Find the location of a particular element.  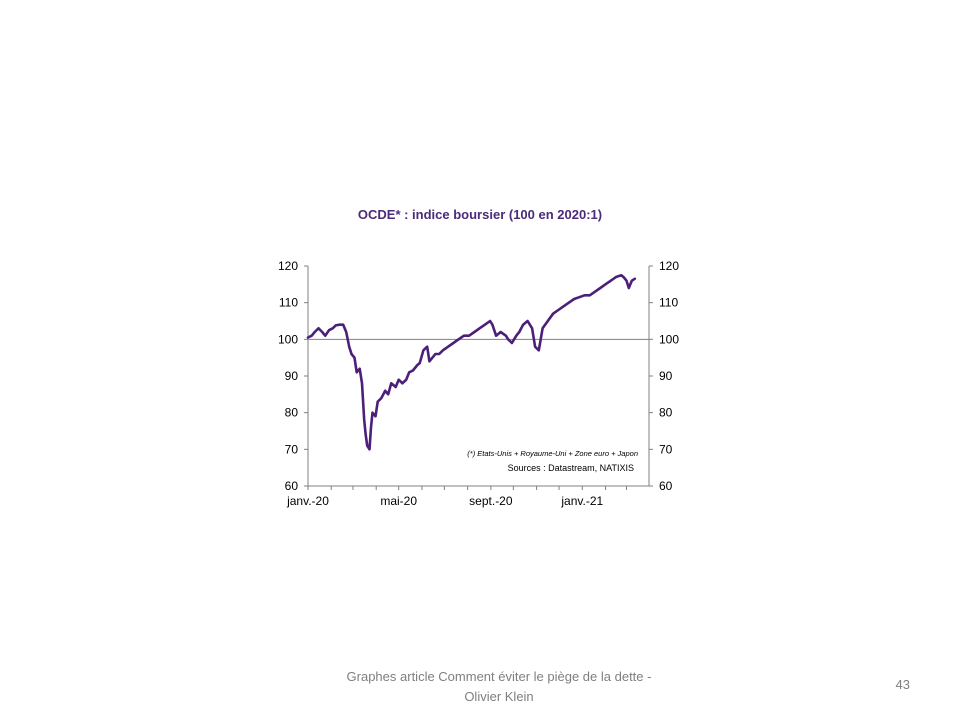

y-tick-label-right: 110 is located at coordinates (668, 303).